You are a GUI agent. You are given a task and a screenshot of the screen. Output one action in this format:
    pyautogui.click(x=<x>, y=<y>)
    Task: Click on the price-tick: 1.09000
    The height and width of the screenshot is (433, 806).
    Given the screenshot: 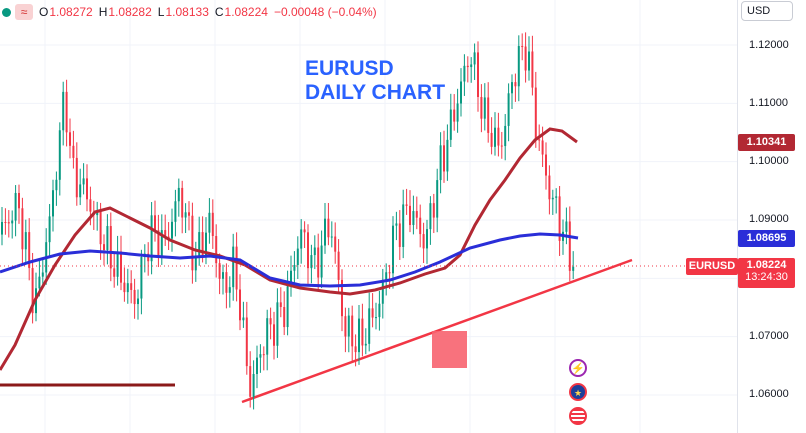 What is the action you would take?
    pyautogui.click(x=769, y=219)
    